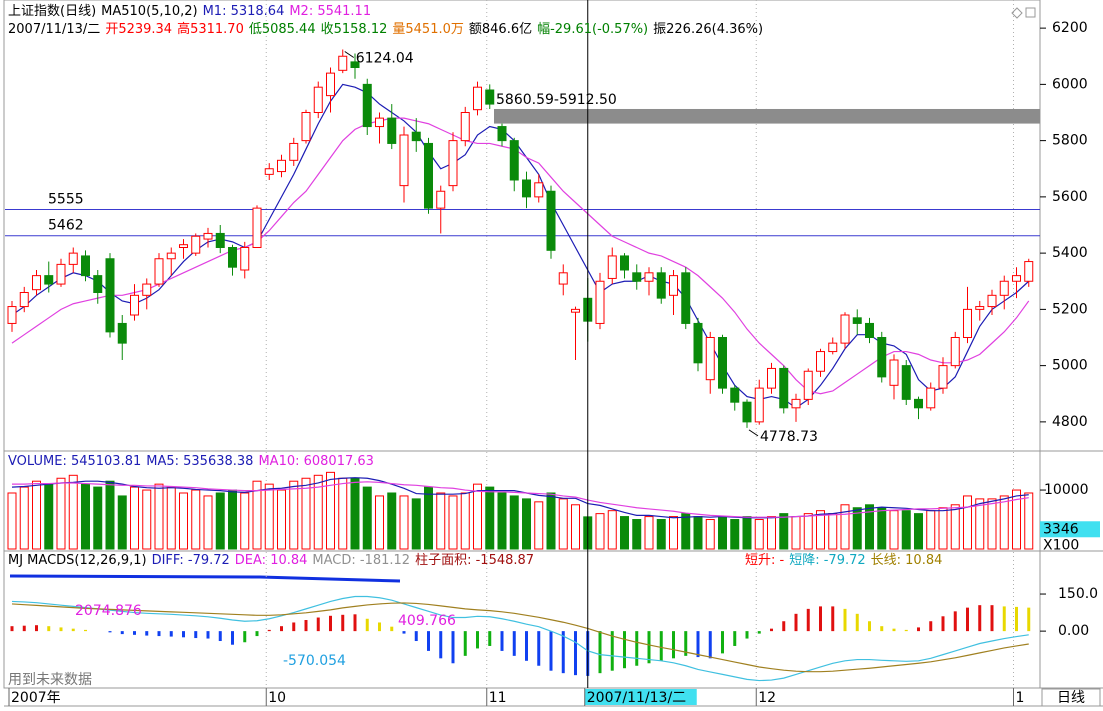 The image size is (1103, 711). Describe the element at coordinates (765, 560) in the screenshot. I see `legend-entry: 短升: -` at that location.